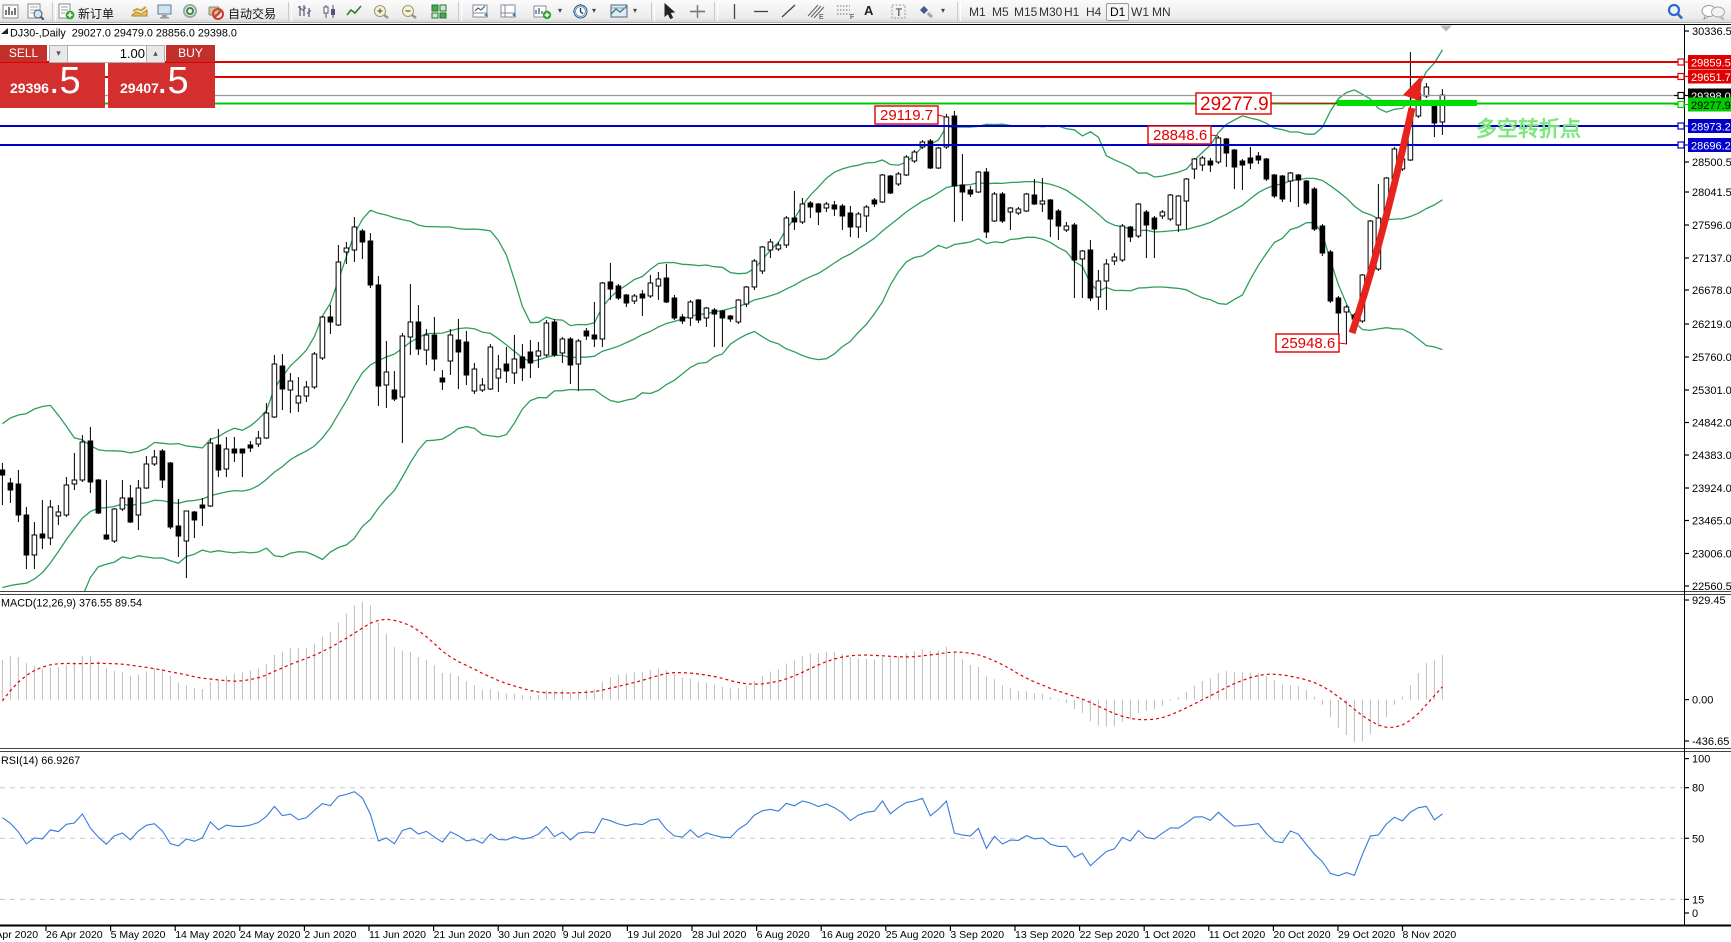 The width and height of the screenshot is (1731, 942). I want to click on svg-text: 25301.0, so click(1711, 391).